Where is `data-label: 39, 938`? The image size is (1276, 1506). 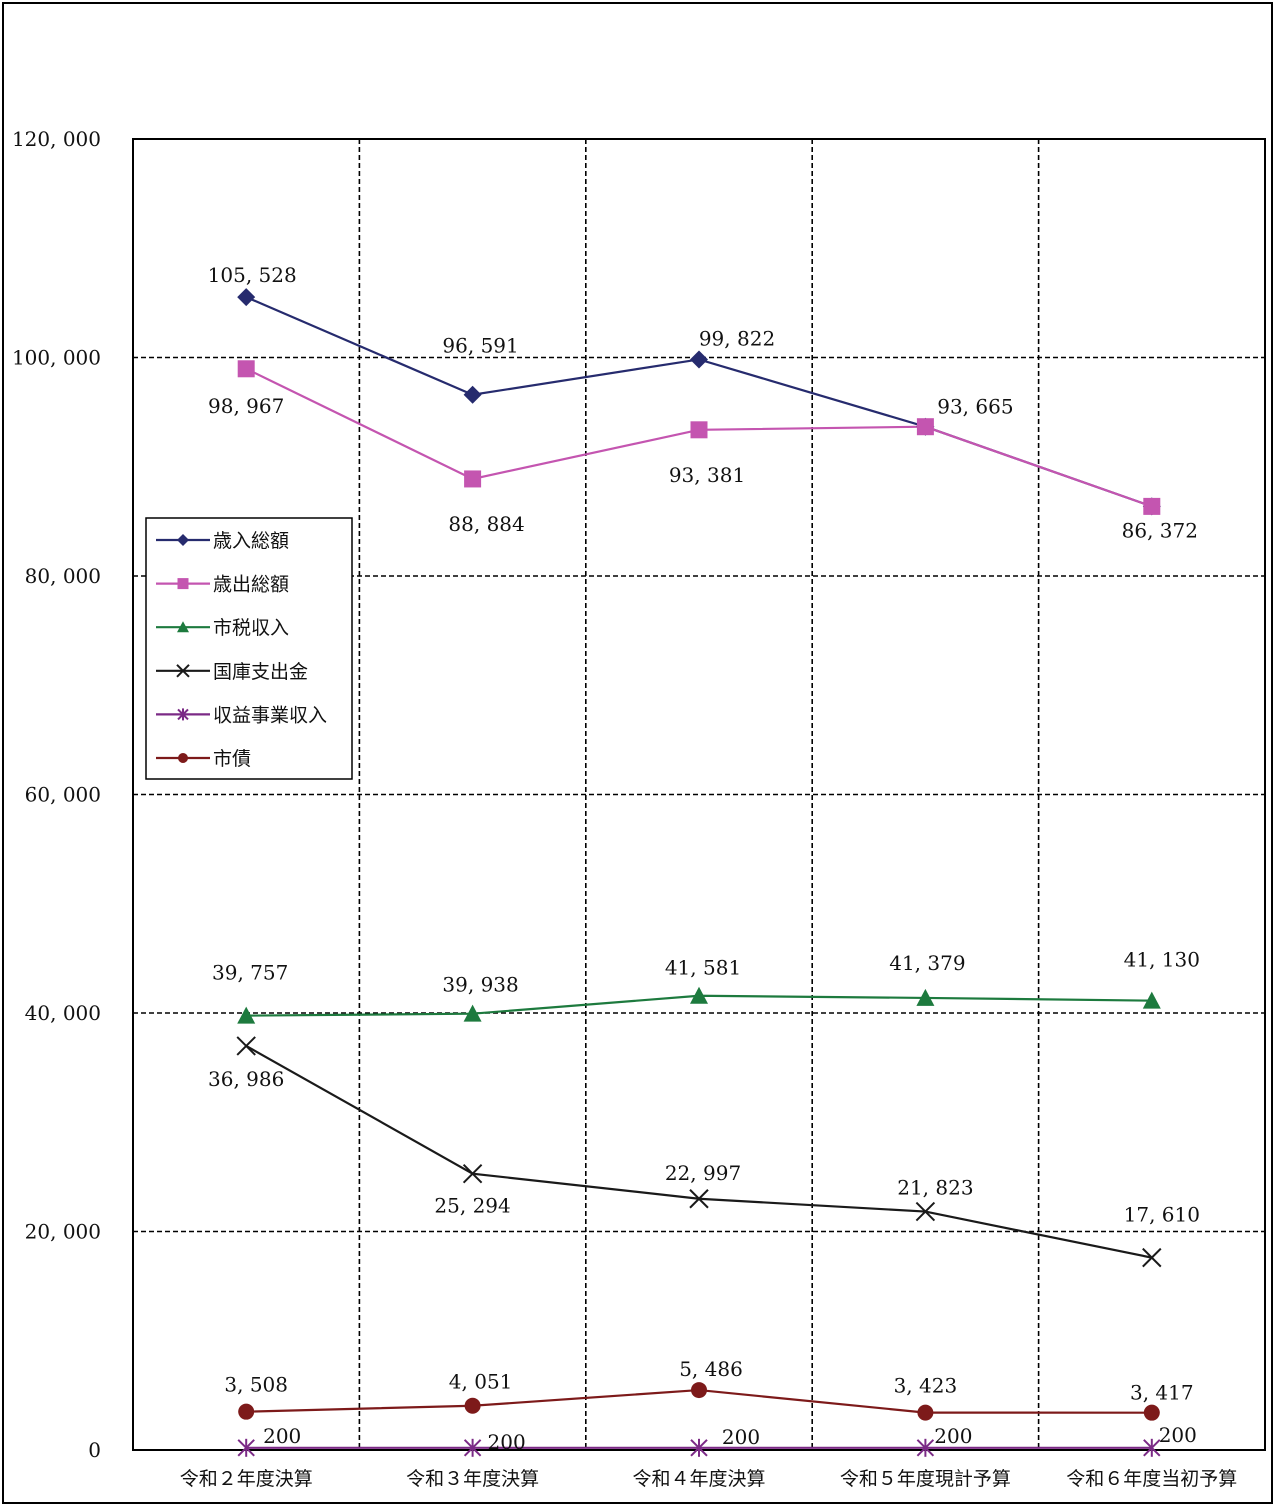
data-label: 39, 938 is located at coordinates (480, 985).